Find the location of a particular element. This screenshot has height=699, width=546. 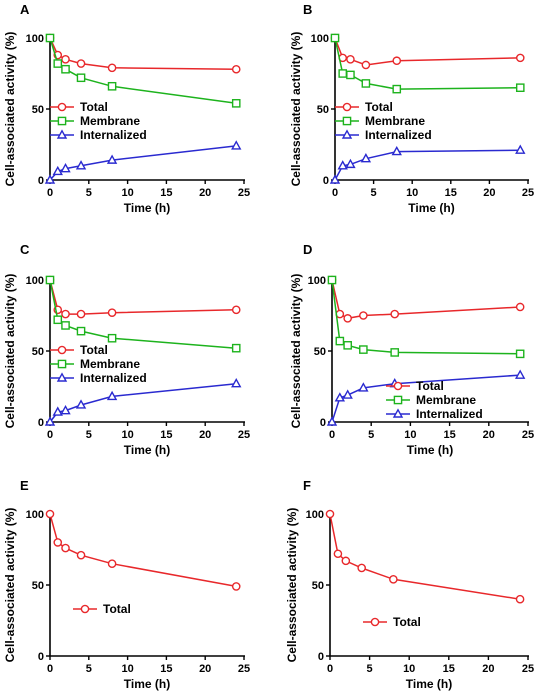

panel-label: E is located at coordinates (24, 485).